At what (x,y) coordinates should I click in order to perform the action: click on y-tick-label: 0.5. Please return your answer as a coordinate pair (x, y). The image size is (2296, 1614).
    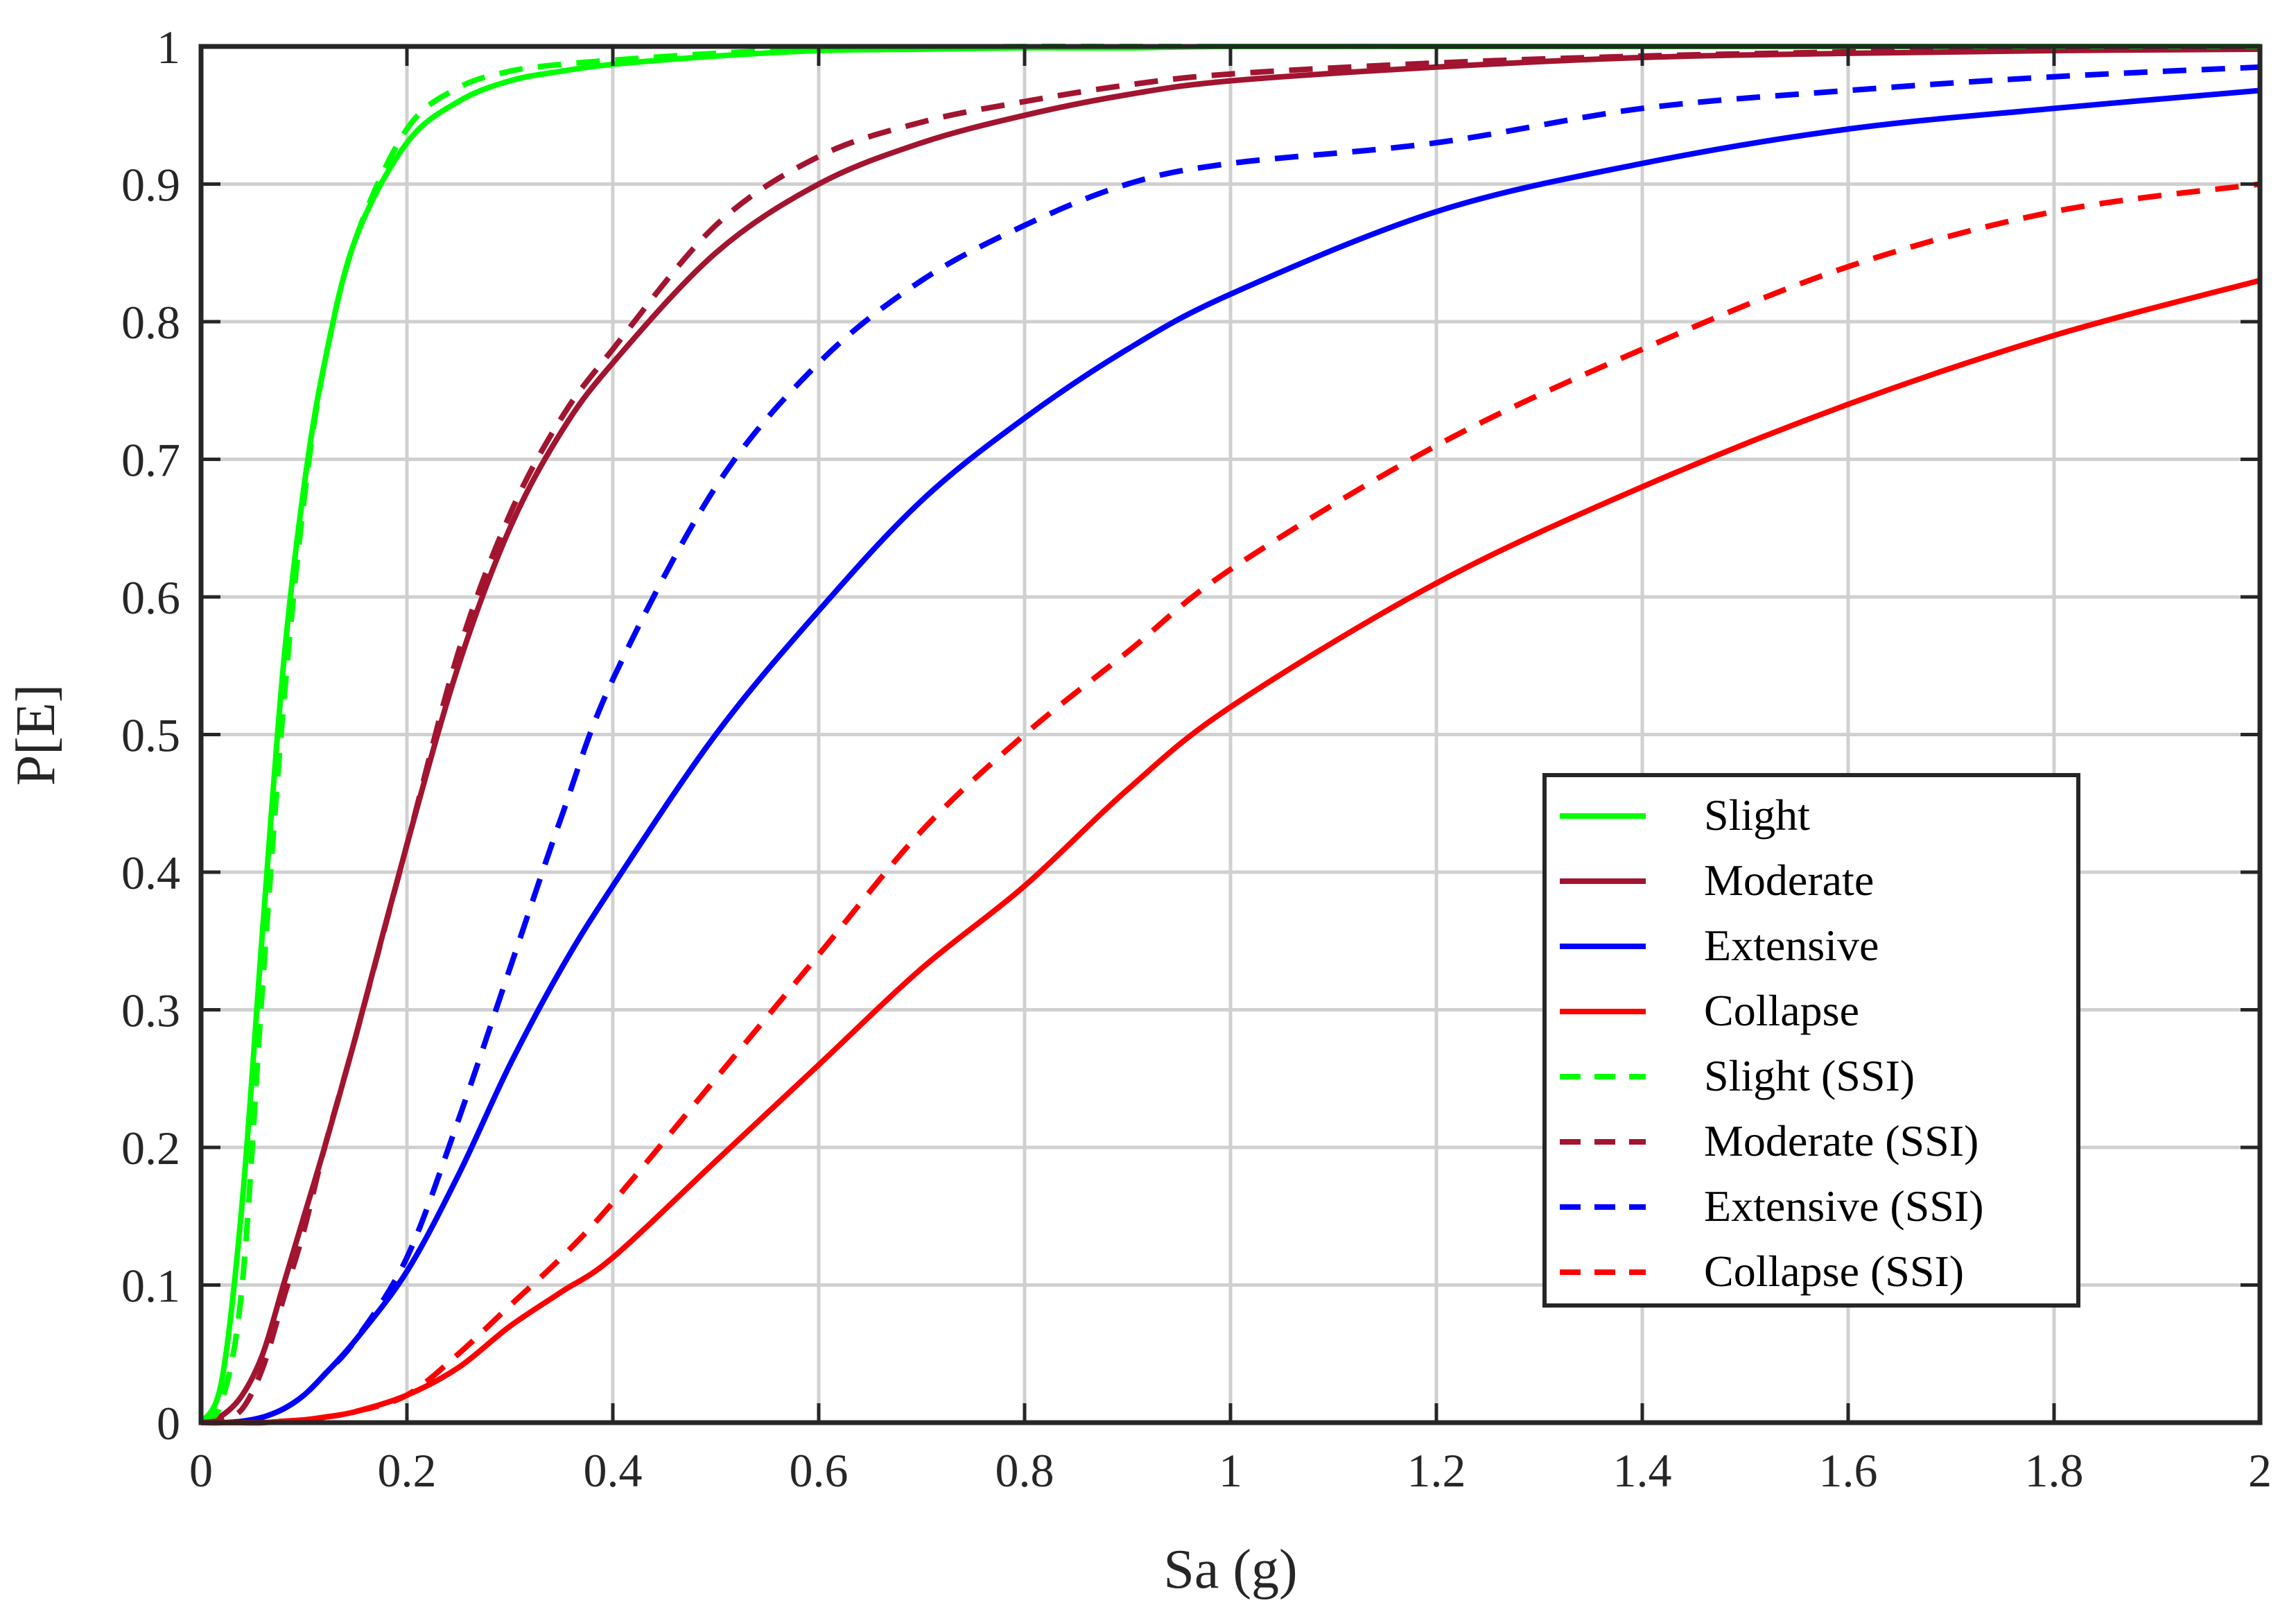
    Looking at the image, I should click on (150, 735).